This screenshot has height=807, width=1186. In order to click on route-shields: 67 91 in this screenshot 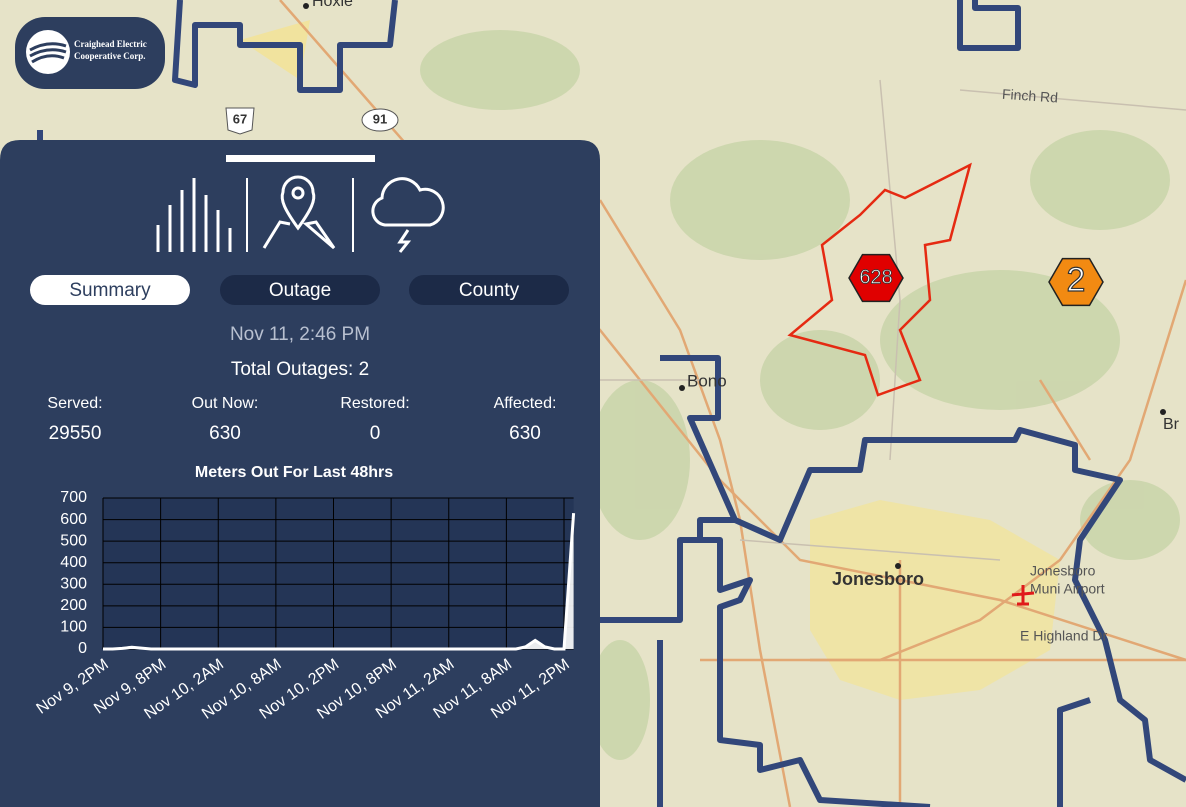, I will do `click(312, 121)`.